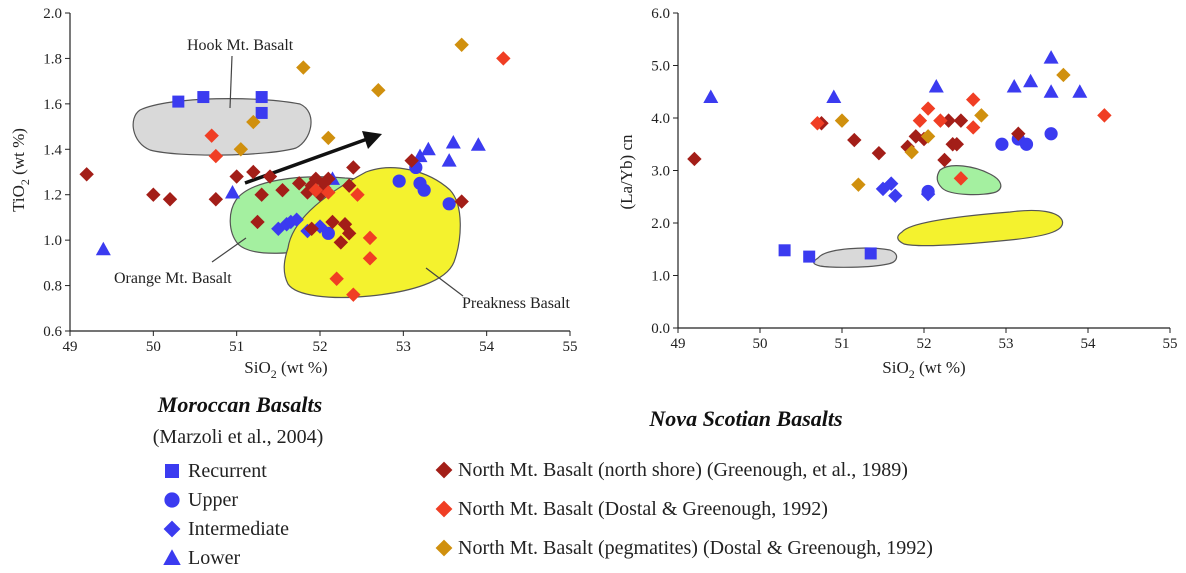  What do you see at coordinates (172, 500) in the screenshot?
I see `legend-marker-circle` at bounding box center [172, 500].